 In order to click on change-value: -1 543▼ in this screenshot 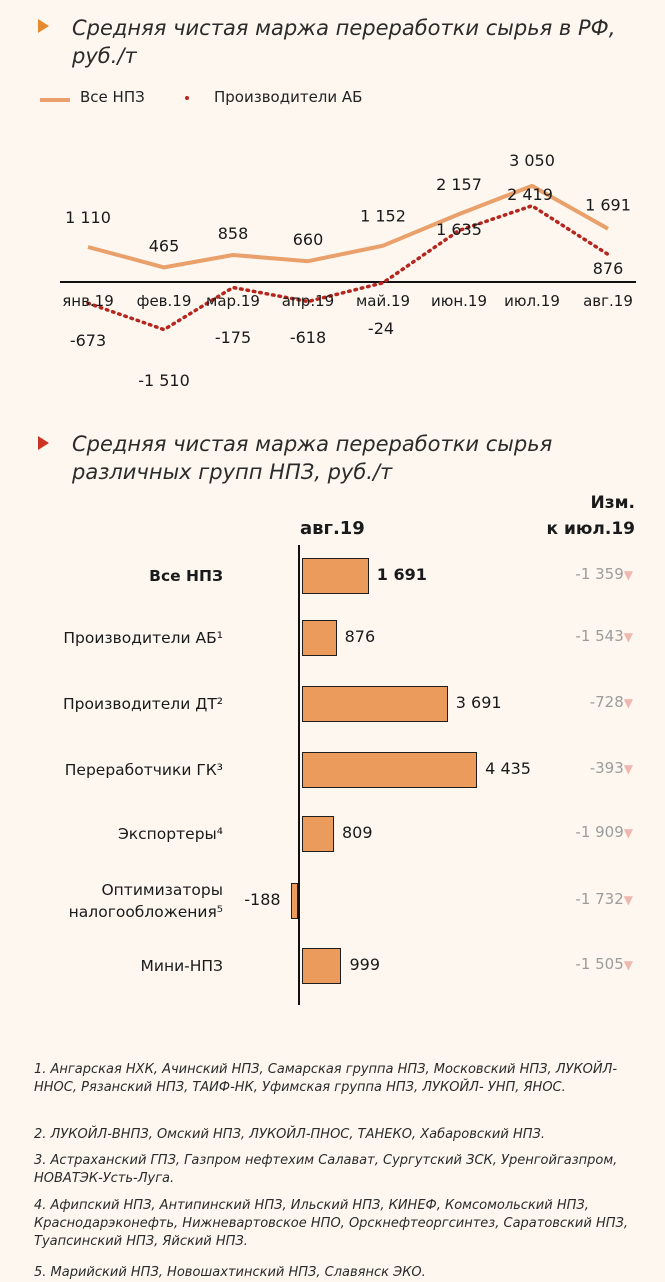, I will do `click(604, 636)`.